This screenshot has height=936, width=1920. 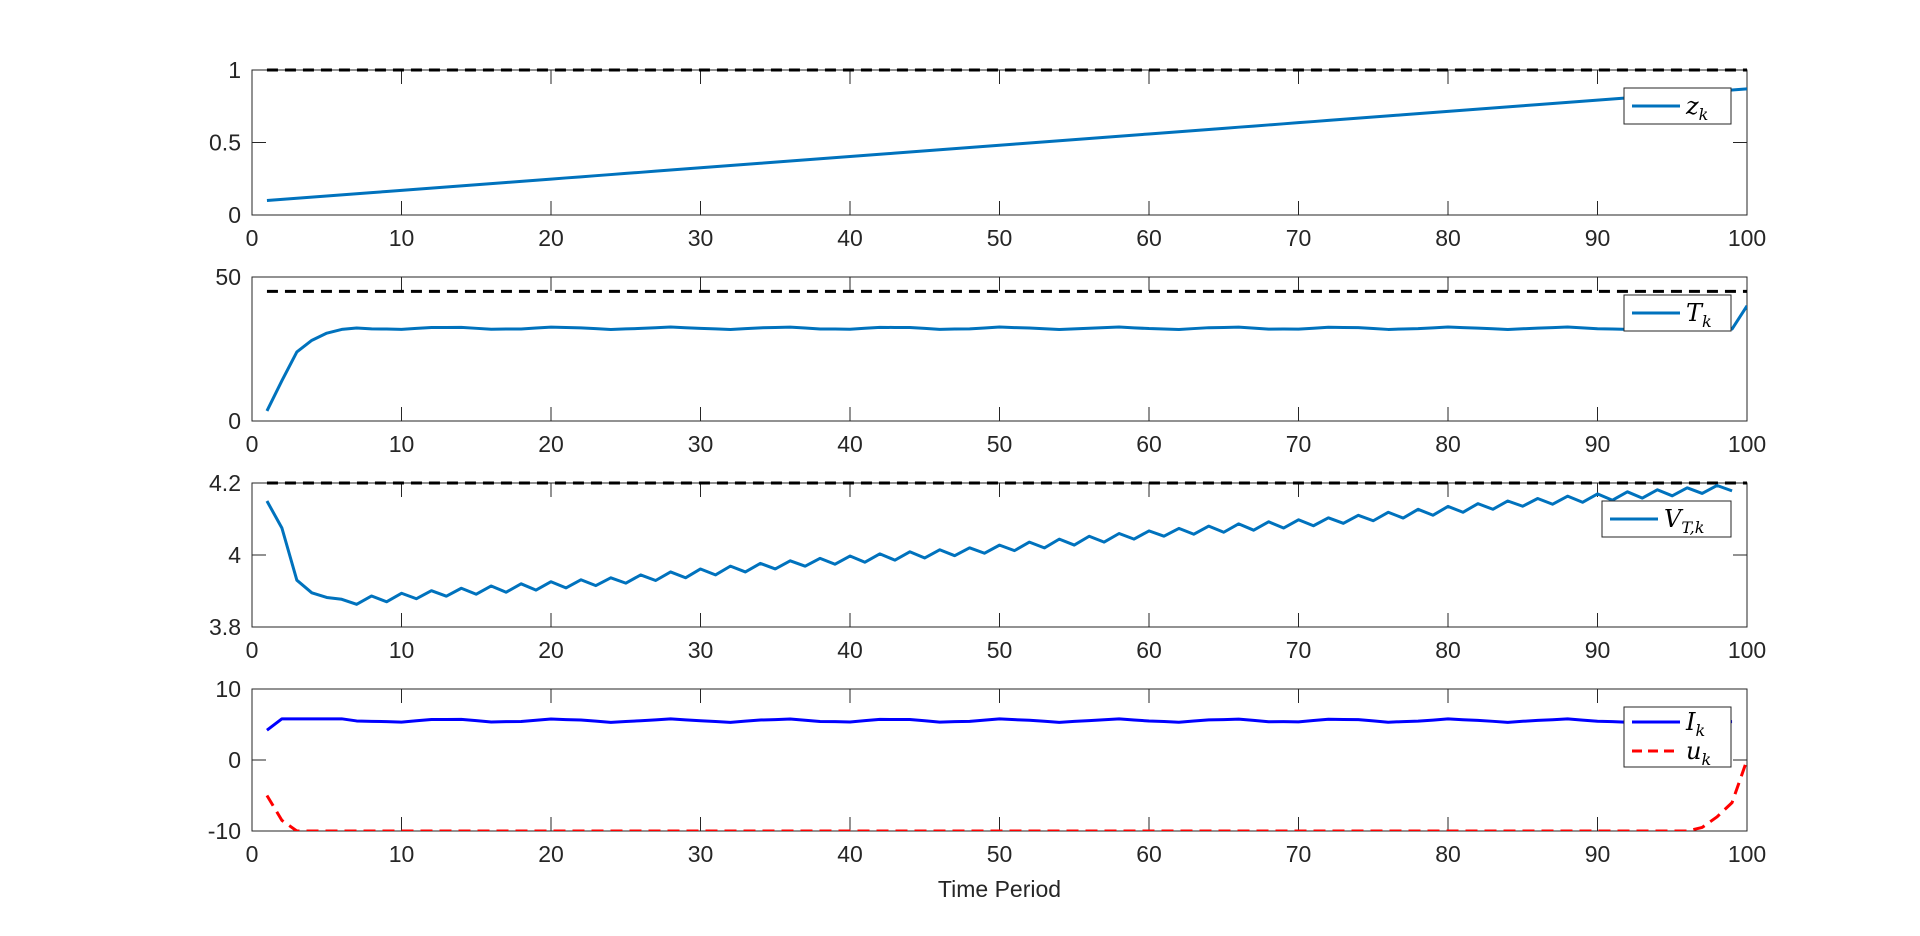 What do you see at coordinates (1677, 313) in the screenshot?
I see `legend: Tk` at bounding box center [1677, 313].